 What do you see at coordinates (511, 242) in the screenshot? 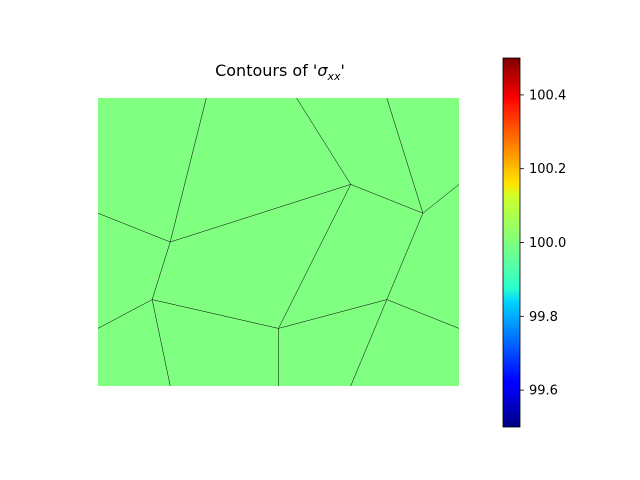
I see `colorbar-scale` at bounding box center [511, 242].